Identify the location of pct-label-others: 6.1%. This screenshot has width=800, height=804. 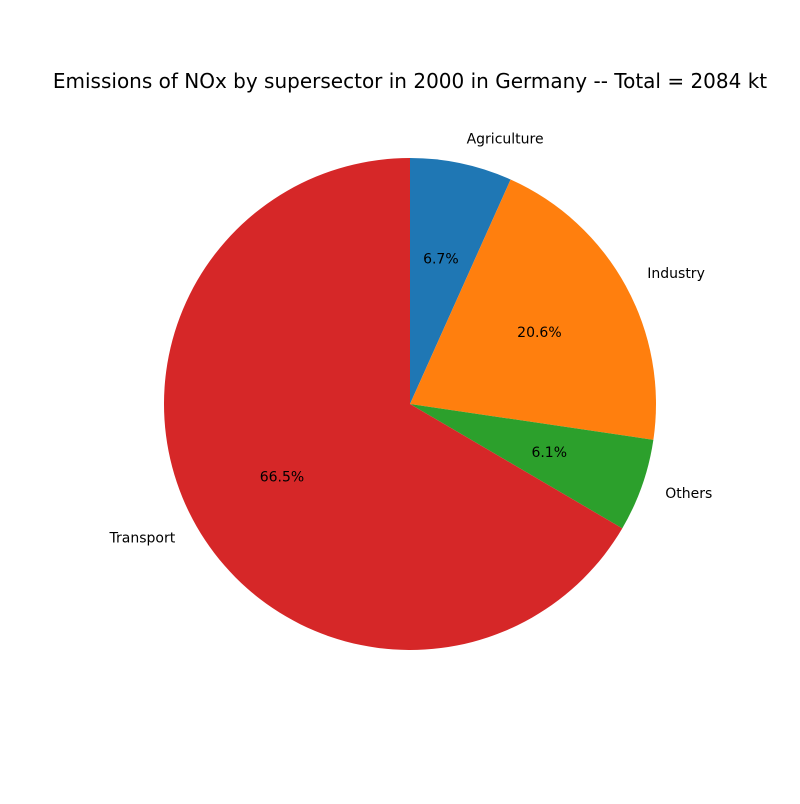
(549, 453).